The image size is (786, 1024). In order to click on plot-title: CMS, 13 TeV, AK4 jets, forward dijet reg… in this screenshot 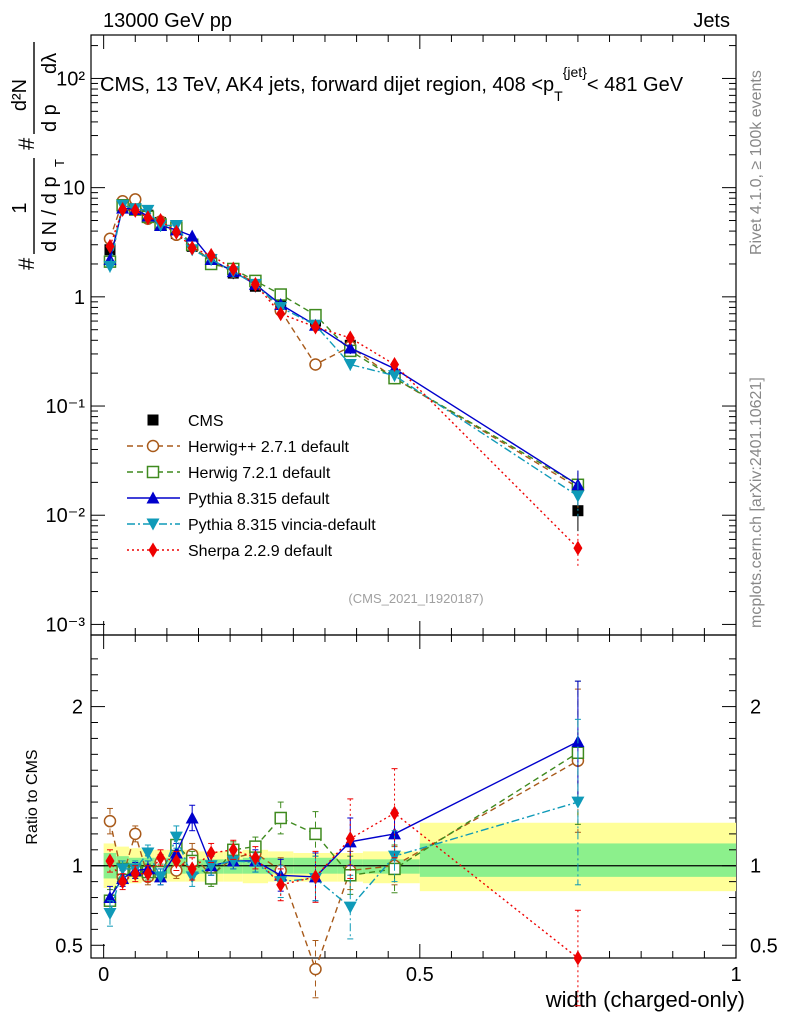, I will do `click(392, 84)`.